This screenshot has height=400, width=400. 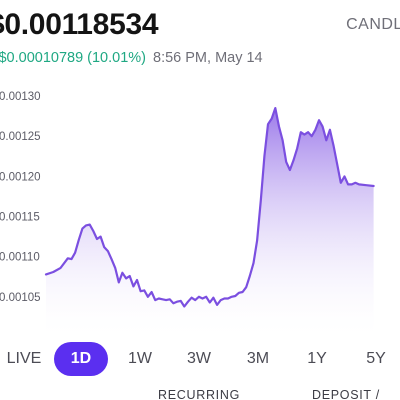 I want to click on y-tick-label: 0.00115, so click(x=20, y=218).